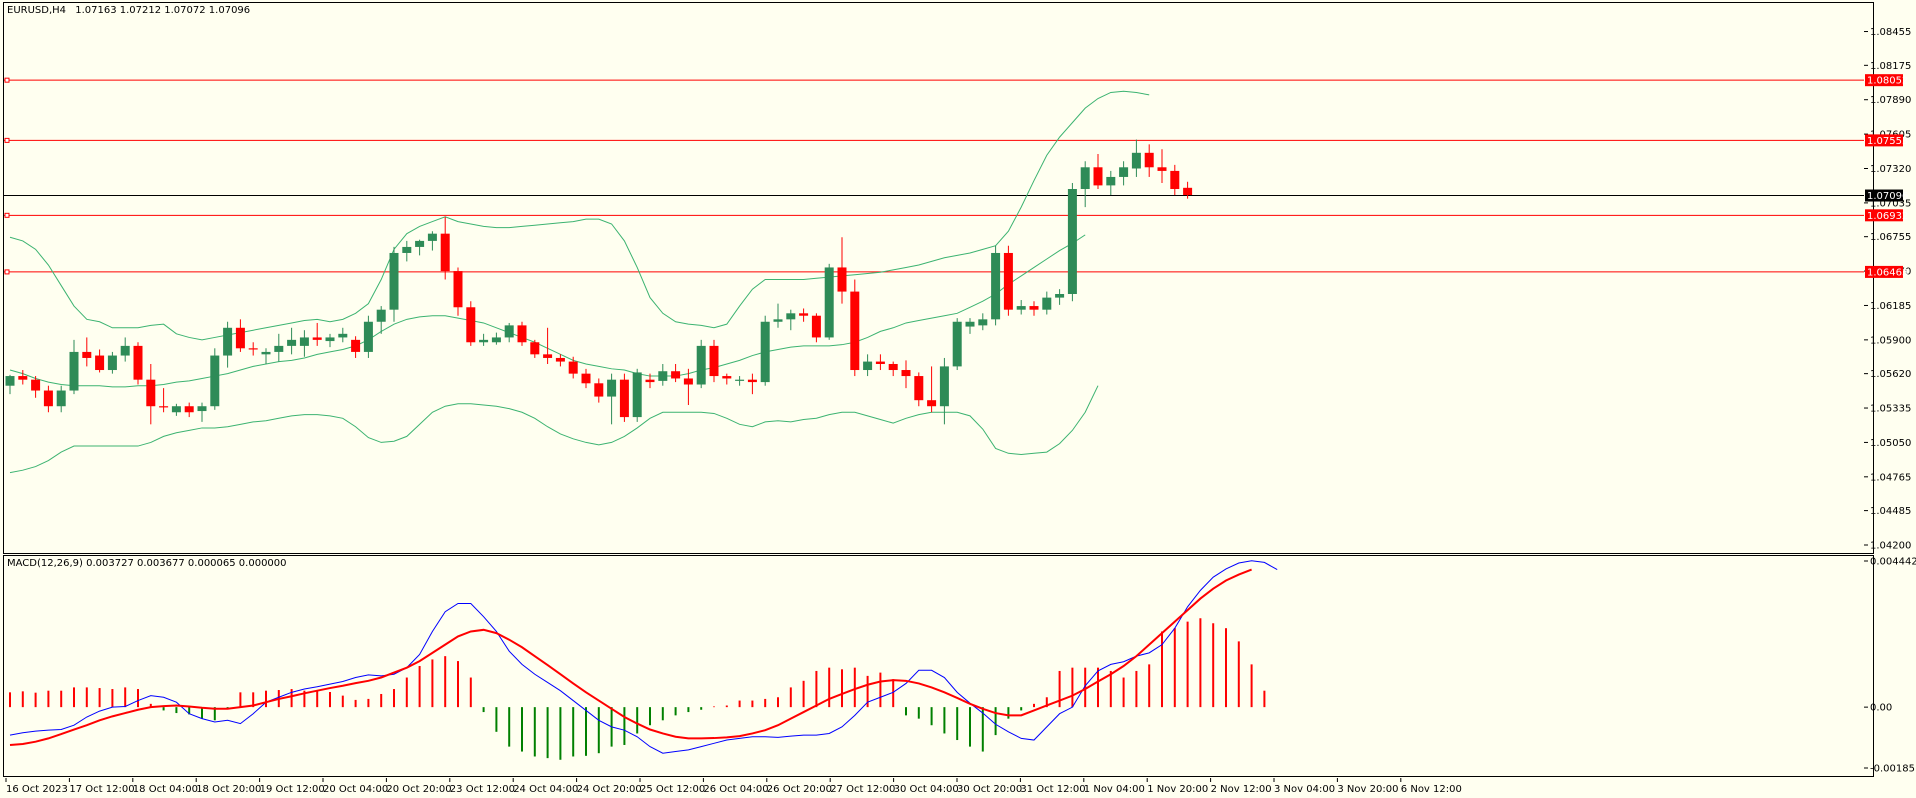  I want to click on x-tick-label: 19 Oct 12:00, so click(292, 789).